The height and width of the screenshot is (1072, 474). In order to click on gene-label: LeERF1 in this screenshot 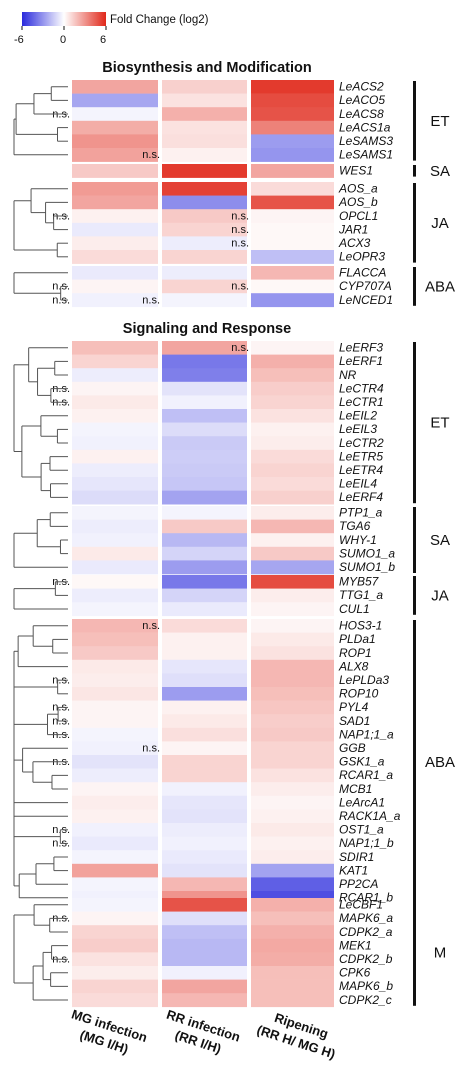, I will do `click(361, 361)`.